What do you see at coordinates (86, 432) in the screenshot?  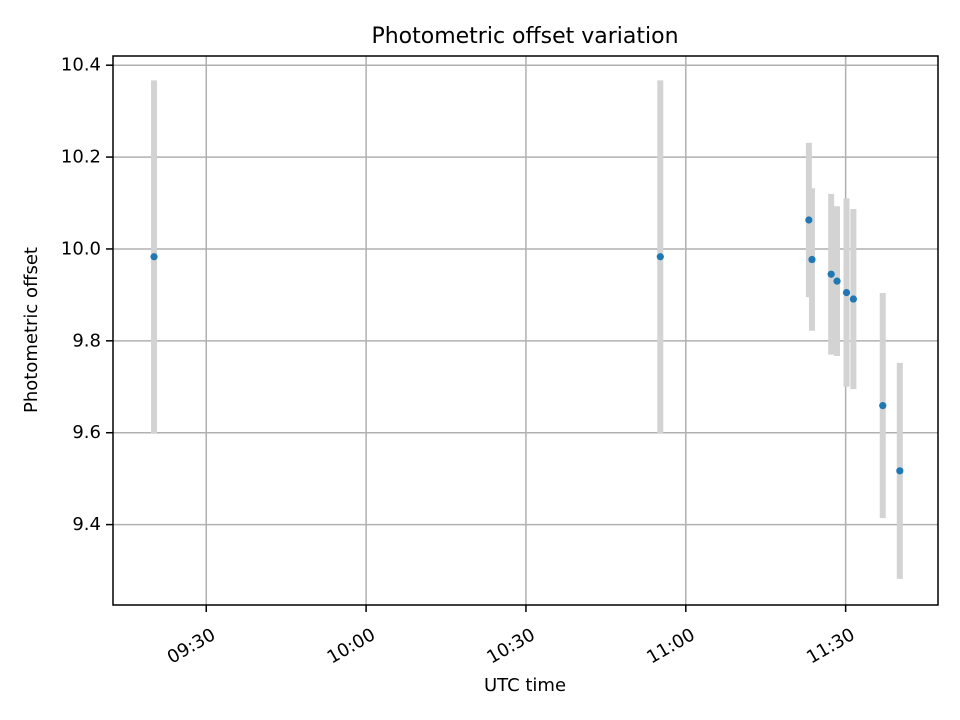 I see `y-tick-label: 9.6` at bounding box center [86, 432].